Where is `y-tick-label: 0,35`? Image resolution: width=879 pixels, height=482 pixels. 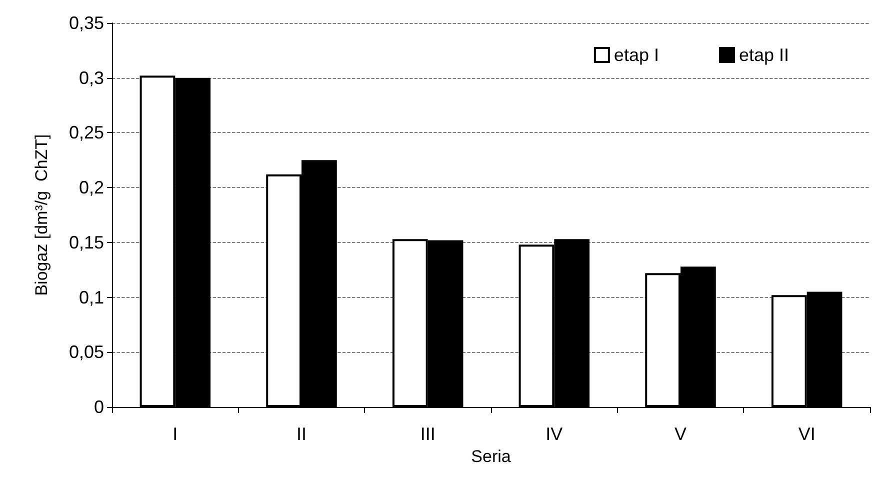
y-tick-label: 0,35 is located at coordinates (86, 23).